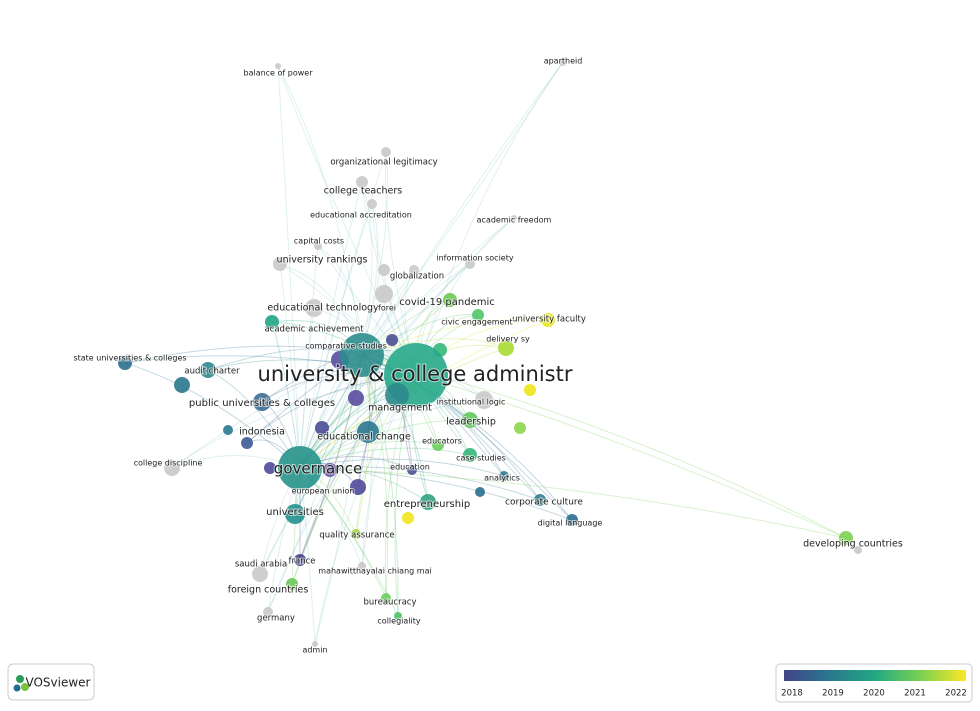 This screenshot has width=980, height=711. I want to click on node-label: civic engagement, so click(476, 322).